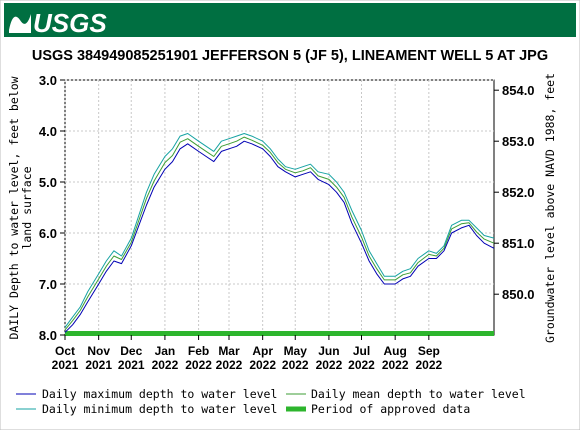 This screenshot has height=430, width=580. What do you see at coordinates (518, 294) in the screenshot?
I see `right-tick-label: 850.0` at bounding box center [518, 294].